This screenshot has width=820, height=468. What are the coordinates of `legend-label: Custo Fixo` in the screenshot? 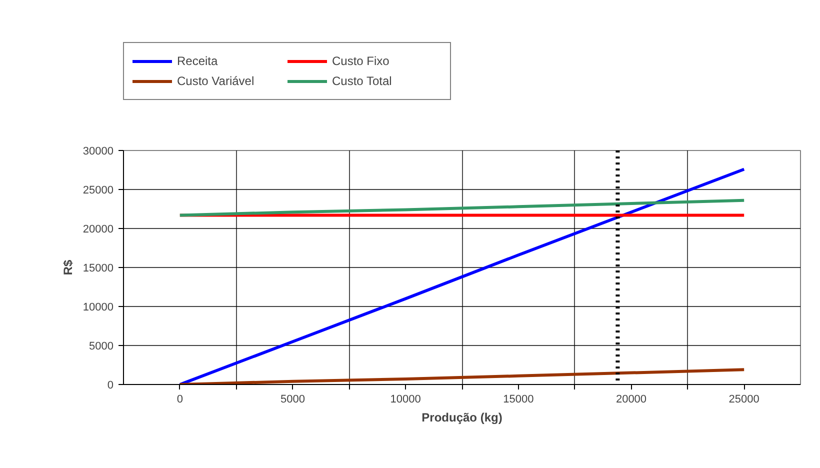 It's located at (361, 61).